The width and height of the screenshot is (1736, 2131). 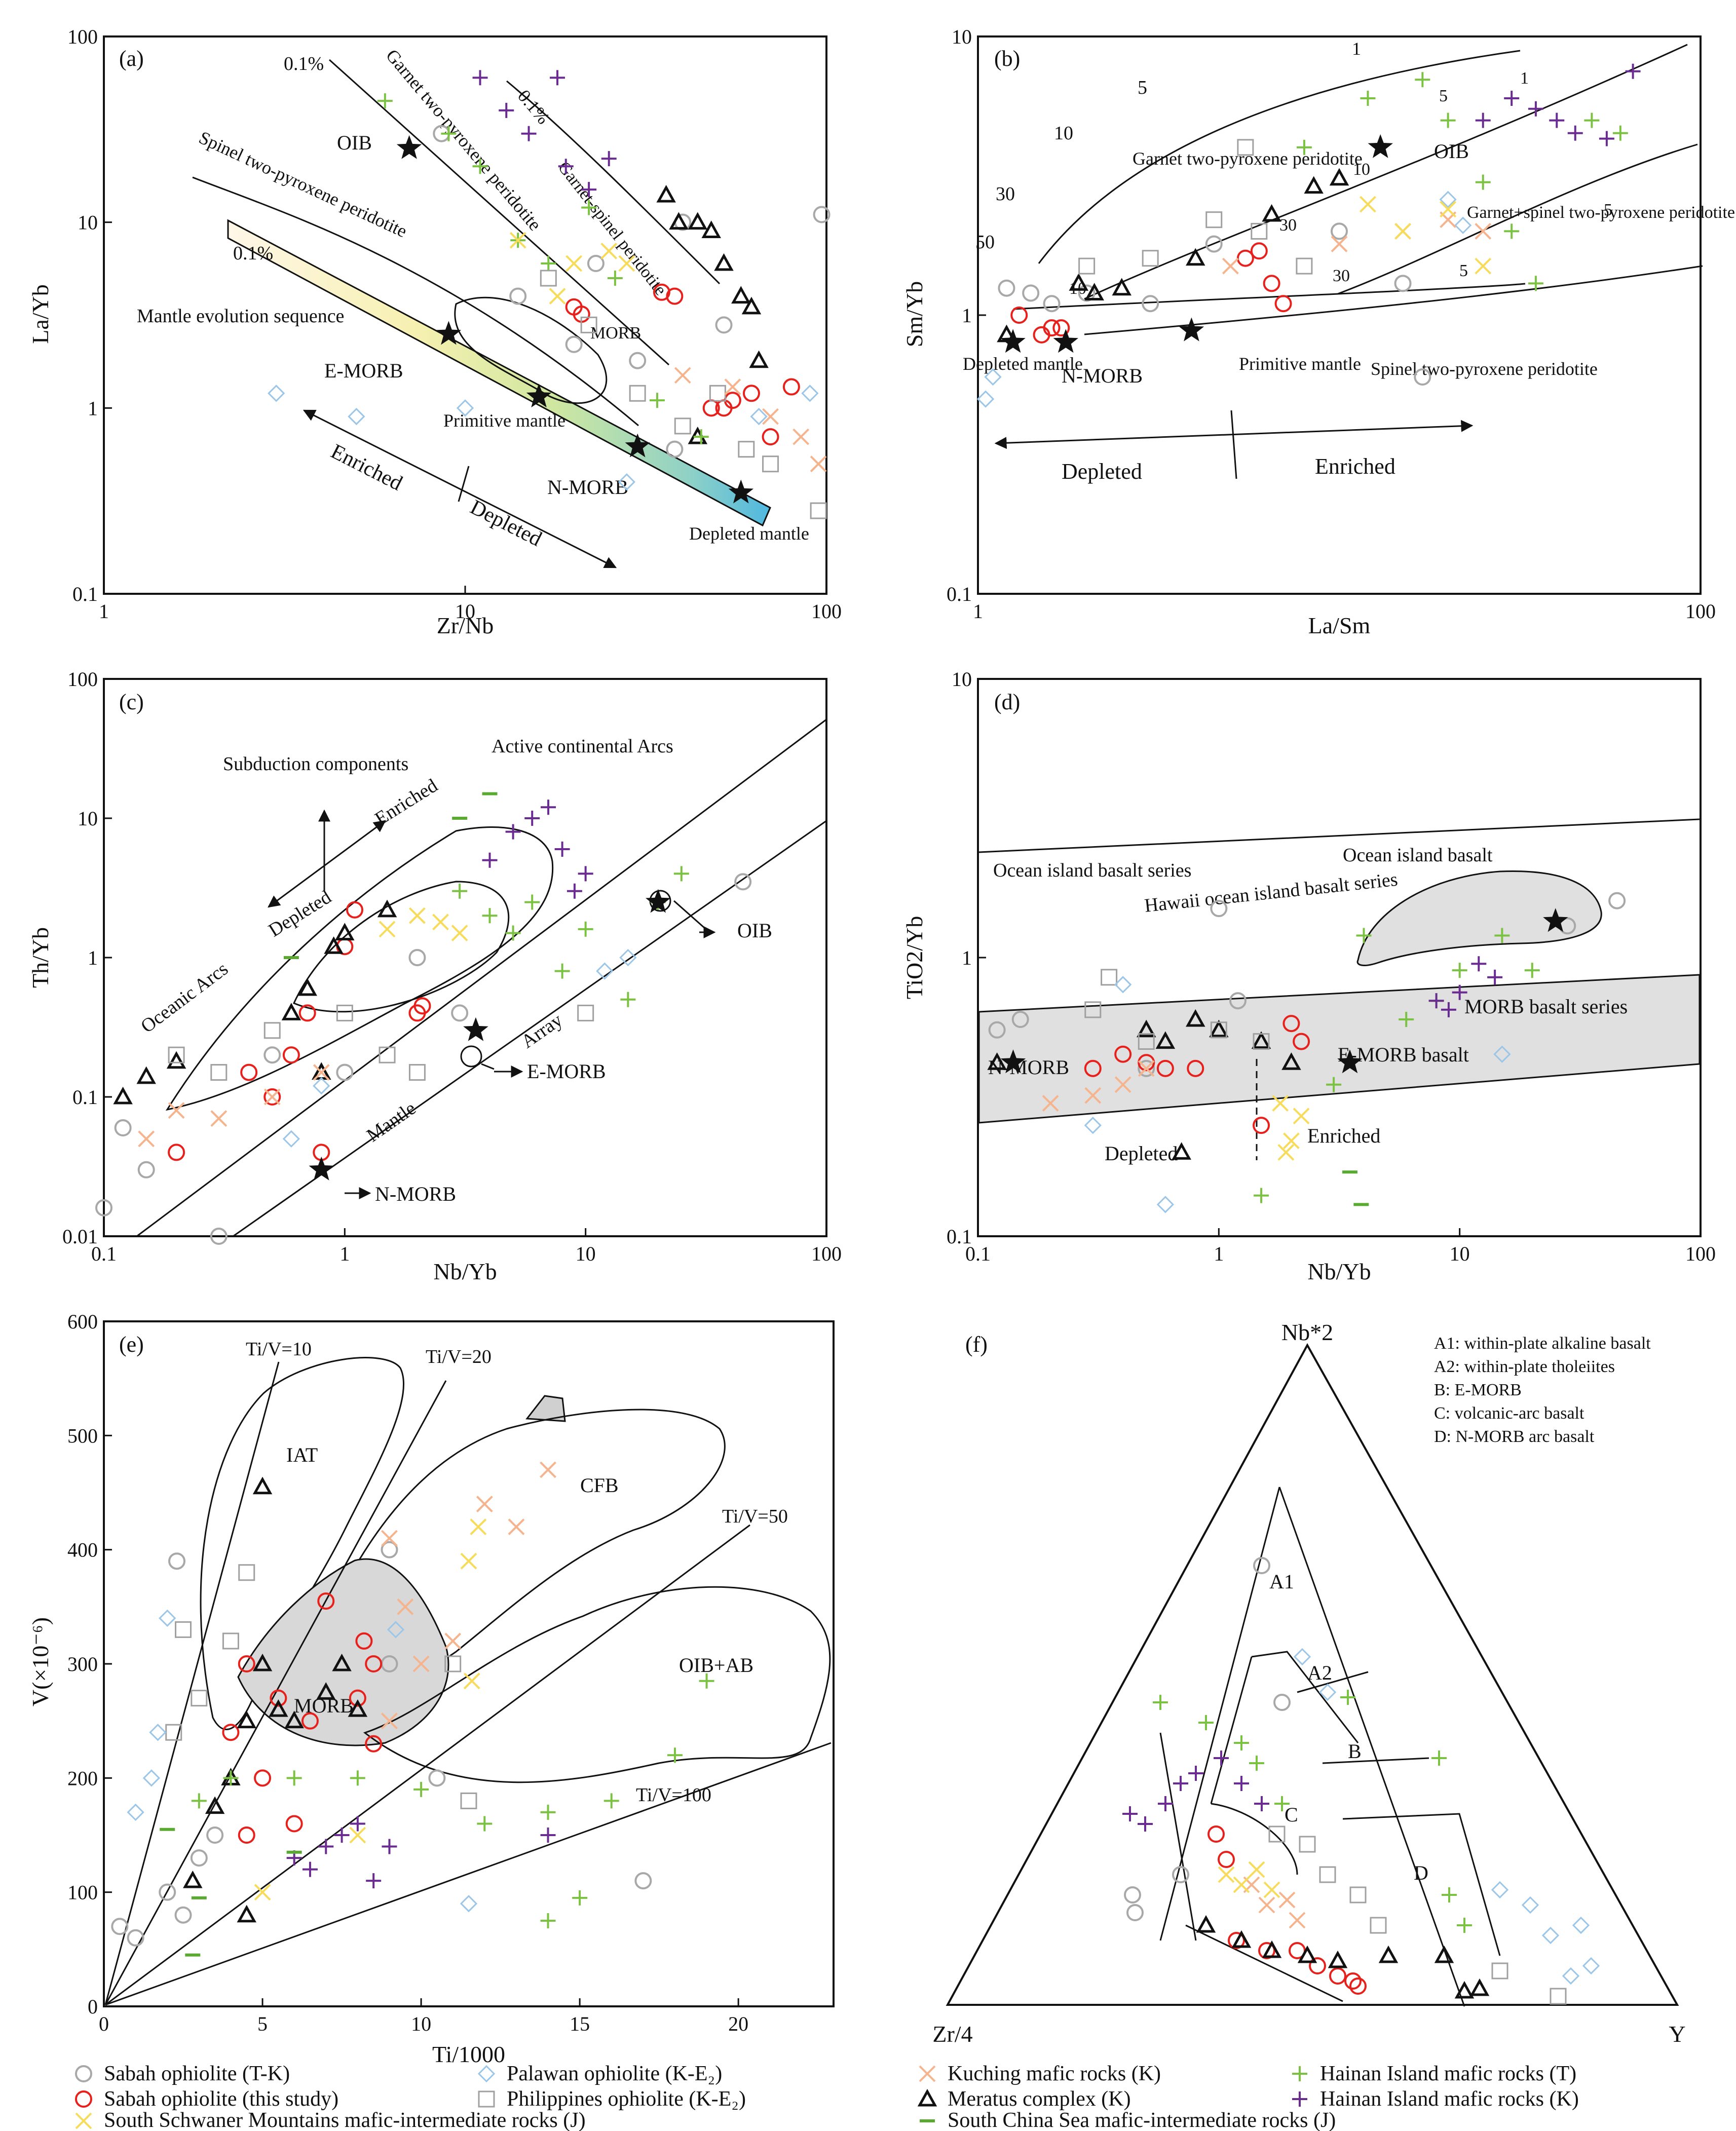 I want to click on ytick-label-e-6: 600, so click(x=82, y=1321).